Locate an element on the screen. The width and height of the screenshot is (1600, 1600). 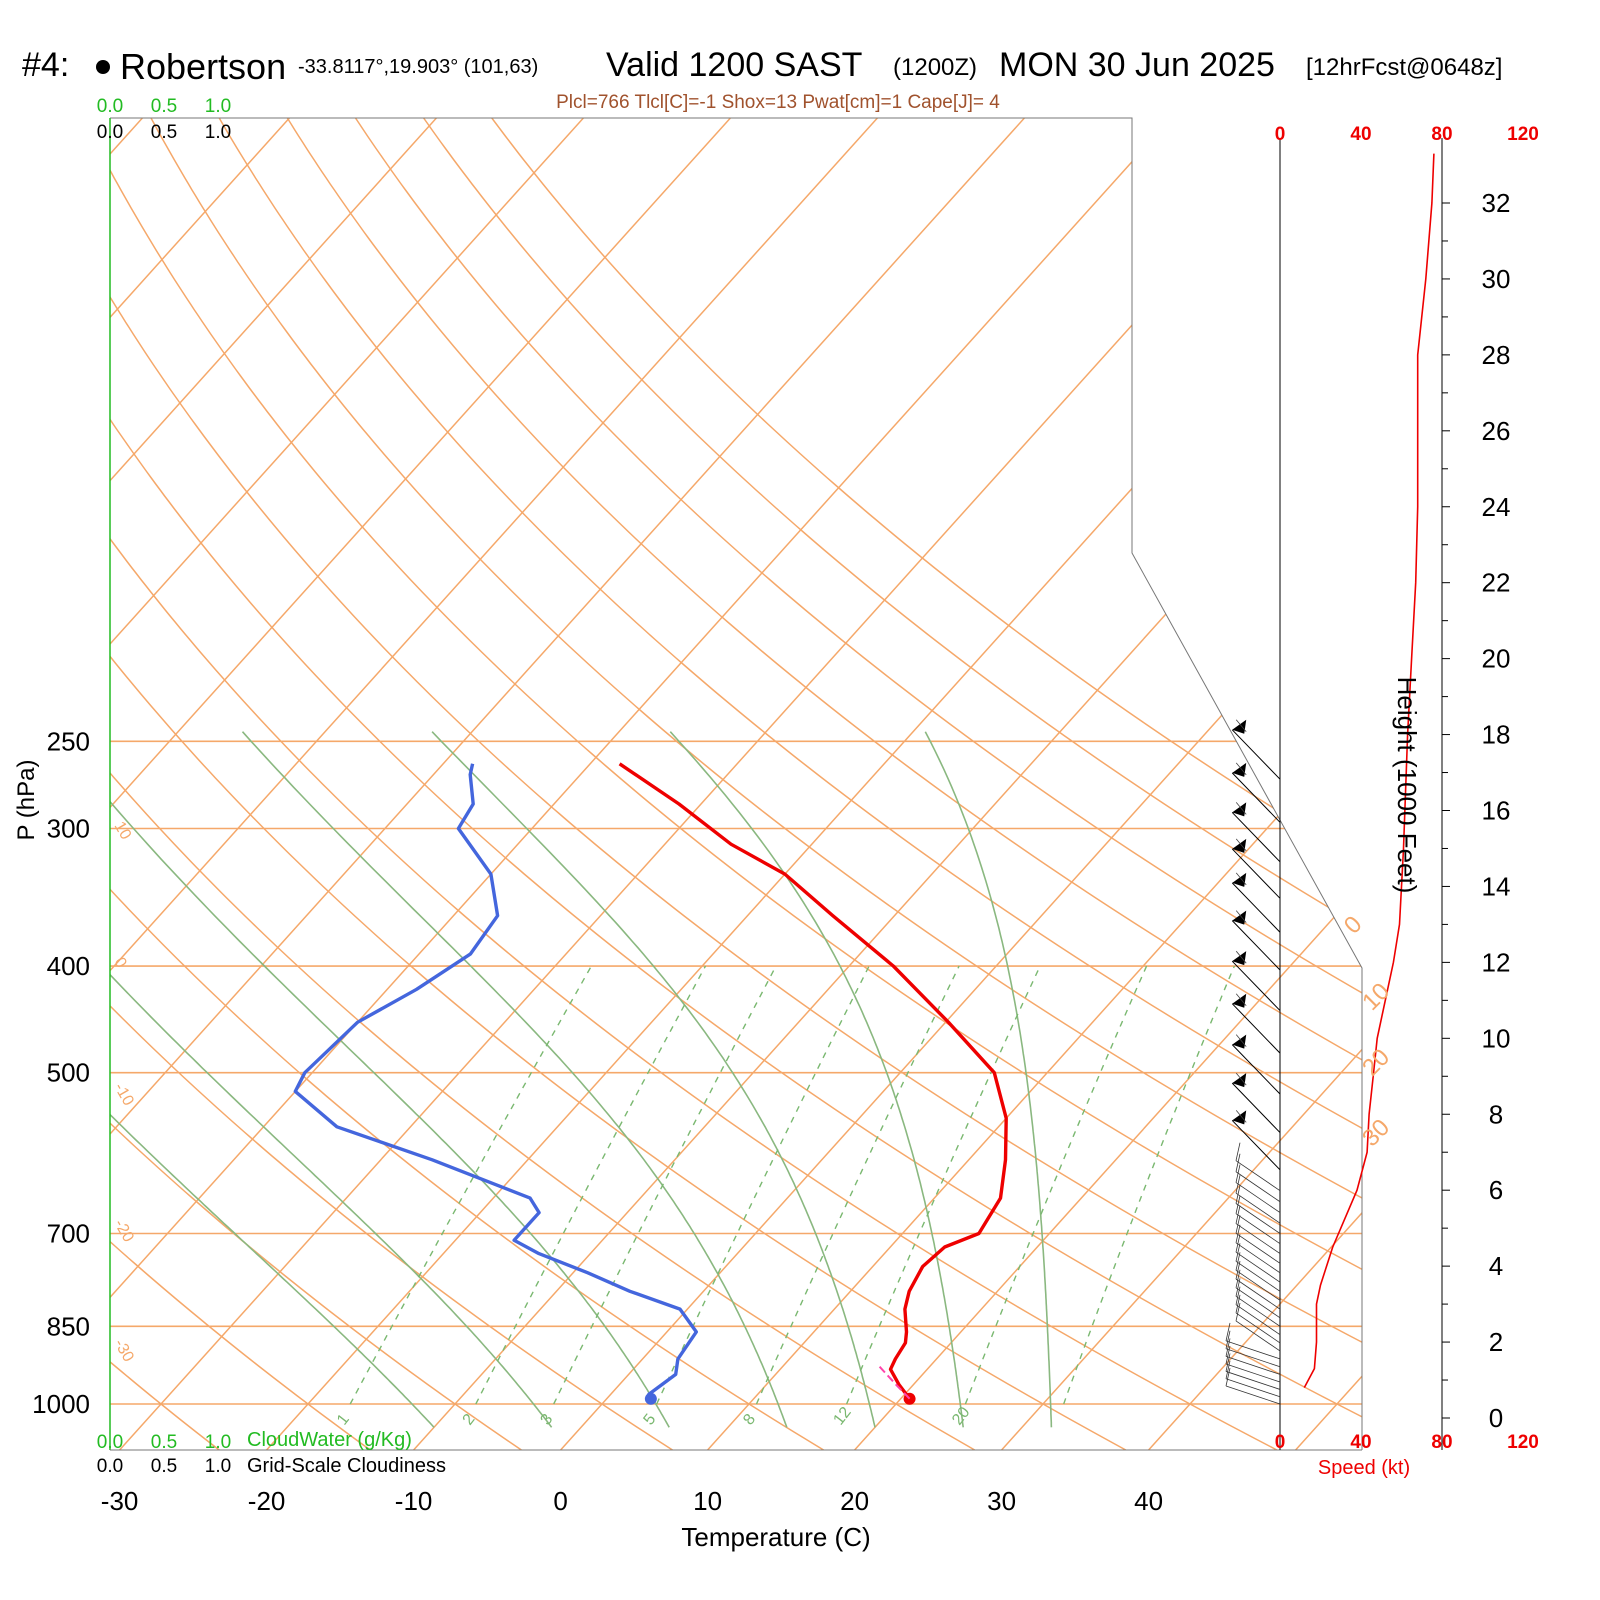
height-axis-label: Height (1000 Feet) is located at coordinates (1407, 785).